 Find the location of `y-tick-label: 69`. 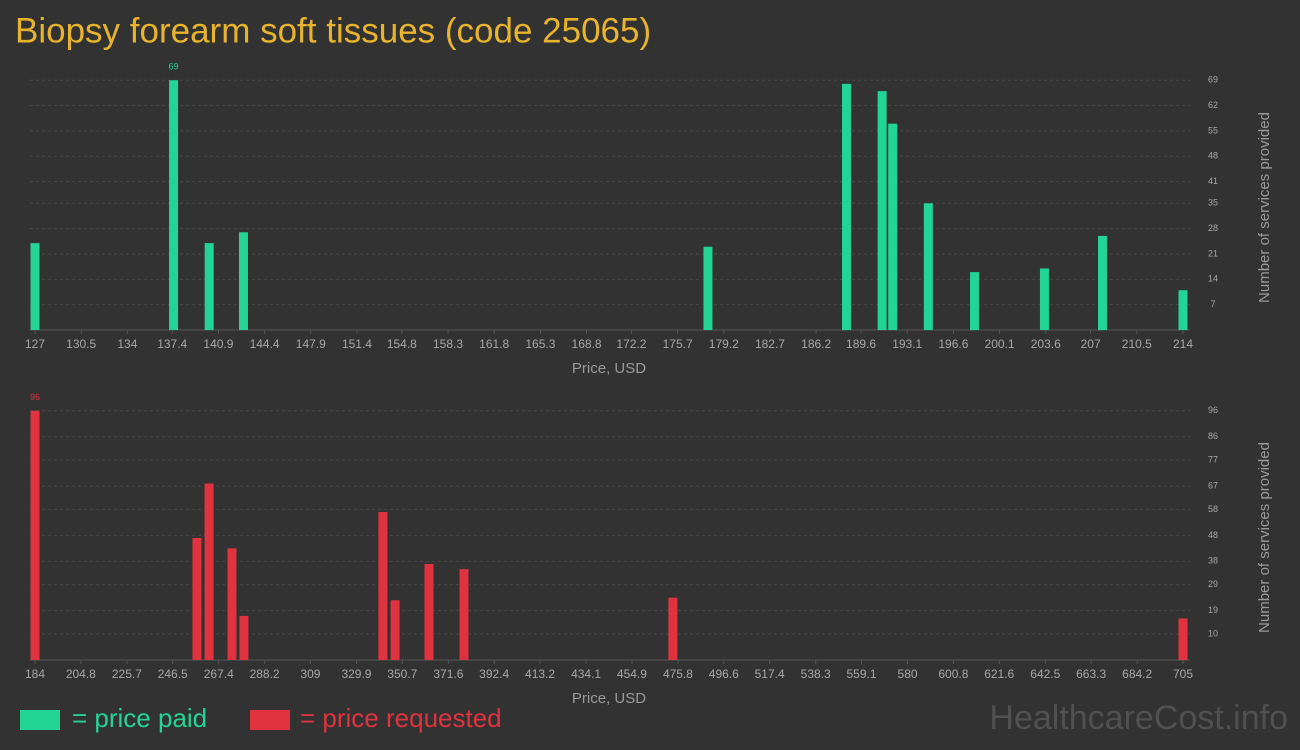

y-tick-label: 69 is located at coordinates (1213, 80).